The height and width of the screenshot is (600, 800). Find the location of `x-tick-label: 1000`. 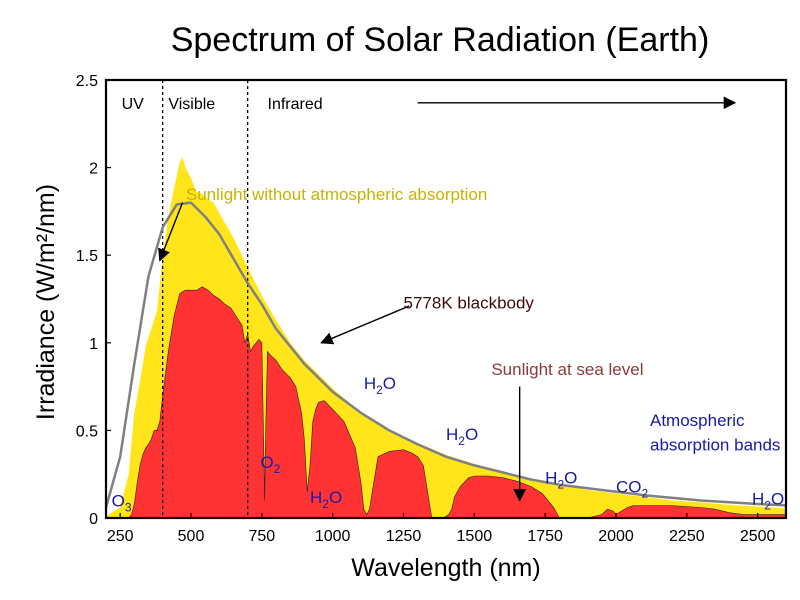

x-tick-label: 1000 is located at coordinates (333, 536).